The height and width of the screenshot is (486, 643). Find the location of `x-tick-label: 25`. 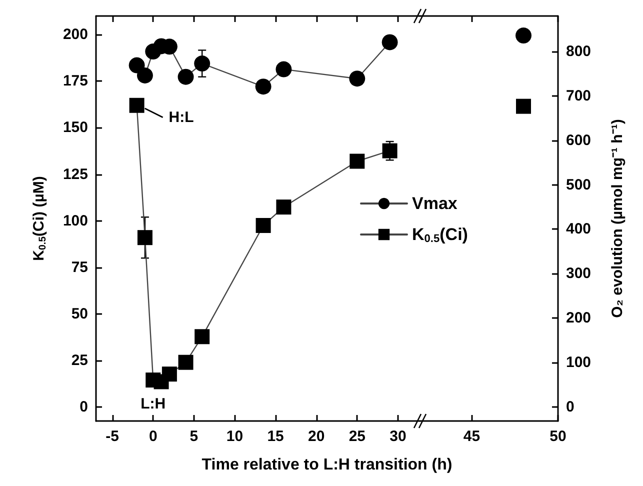

x-tick-label: 25 is located at coordinates (357, 436).